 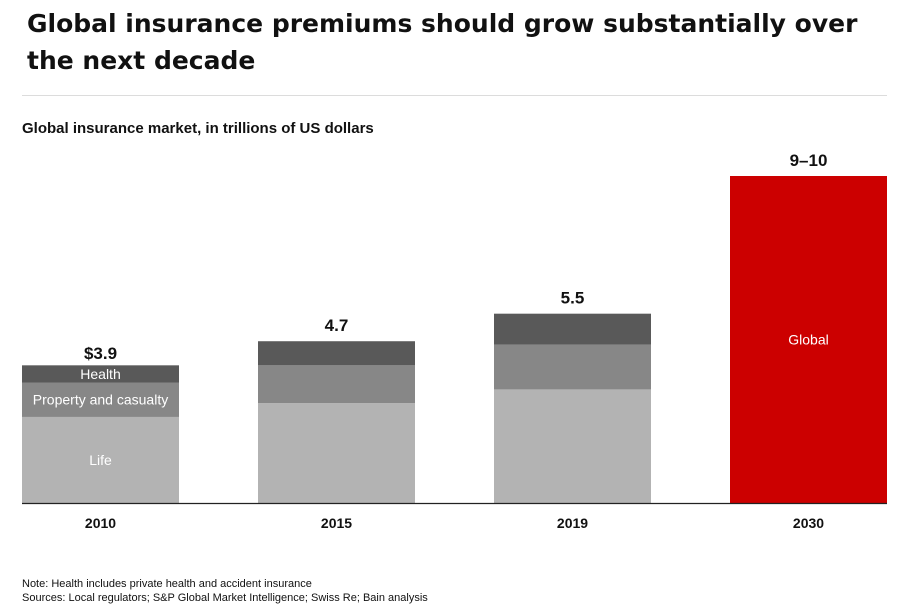 What do you see at coordinates (572, 367) in the screenshot?
I see `bar-segment-property-and-casualty-2019` at bounding box center [572, 367].